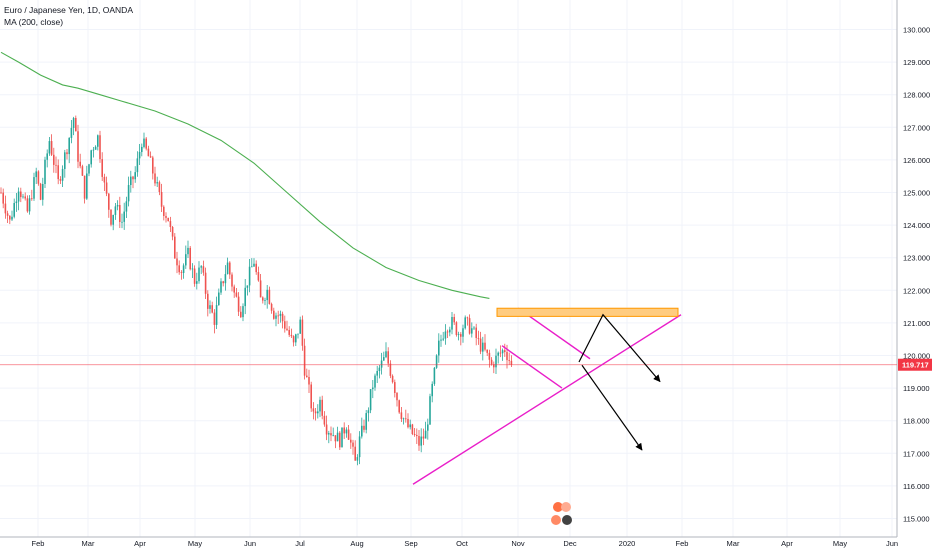 This screenshot has height=550, width=932. I want to click on resistance-zone, so click(587, 312).